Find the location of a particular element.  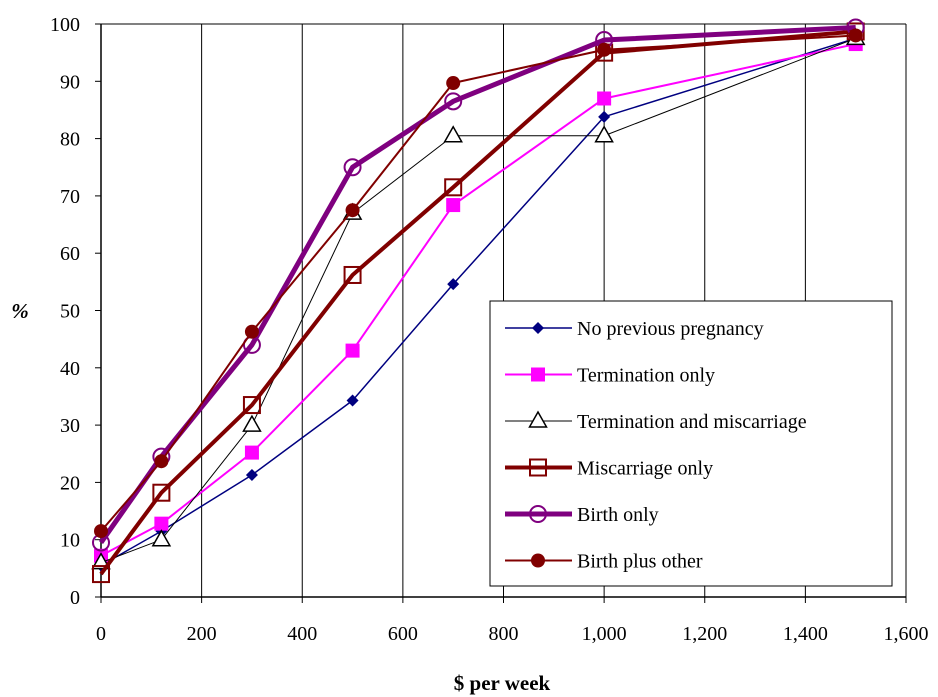

legend-item-miscarriage-only: Miscarriage only is located at coordinates (609, 469).